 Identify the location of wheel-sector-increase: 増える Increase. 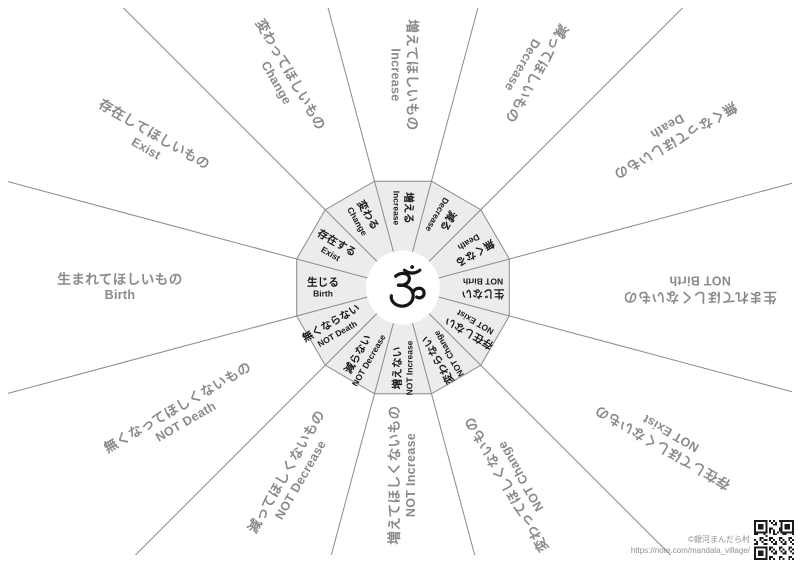
(403, 207).